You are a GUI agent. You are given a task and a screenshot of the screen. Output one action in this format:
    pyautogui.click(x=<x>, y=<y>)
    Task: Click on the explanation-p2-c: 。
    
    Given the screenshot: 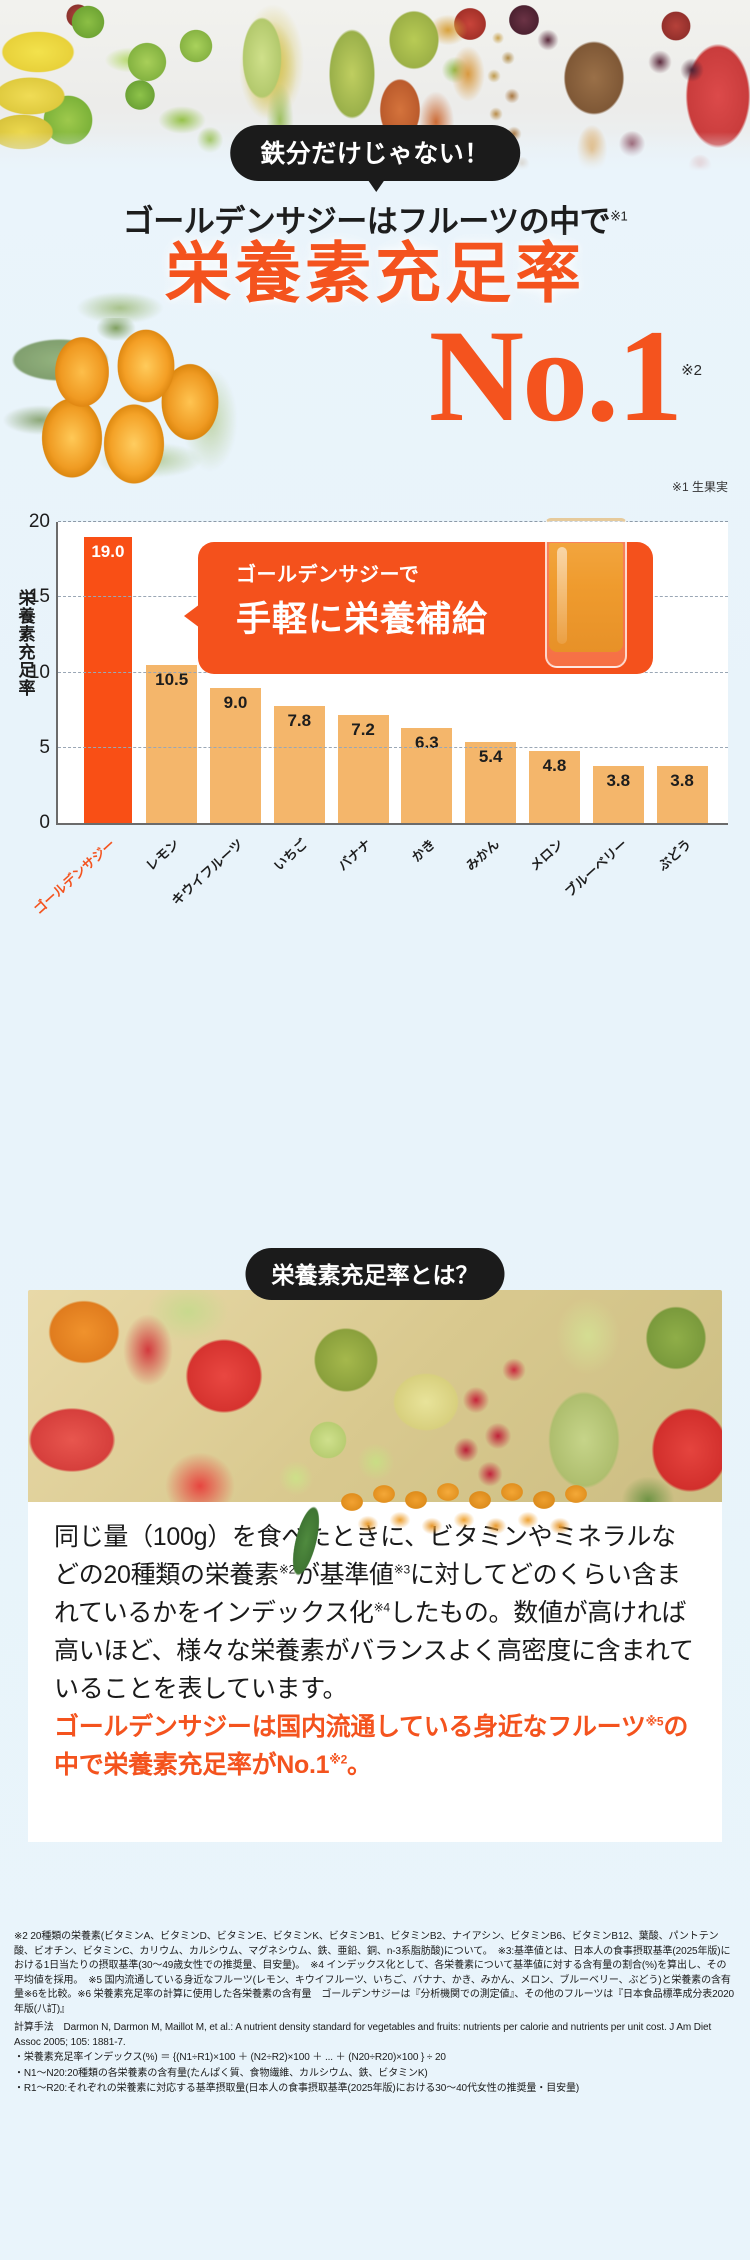 What is the action you would take?
    pyautogui.click(x=359, y=1765)
    